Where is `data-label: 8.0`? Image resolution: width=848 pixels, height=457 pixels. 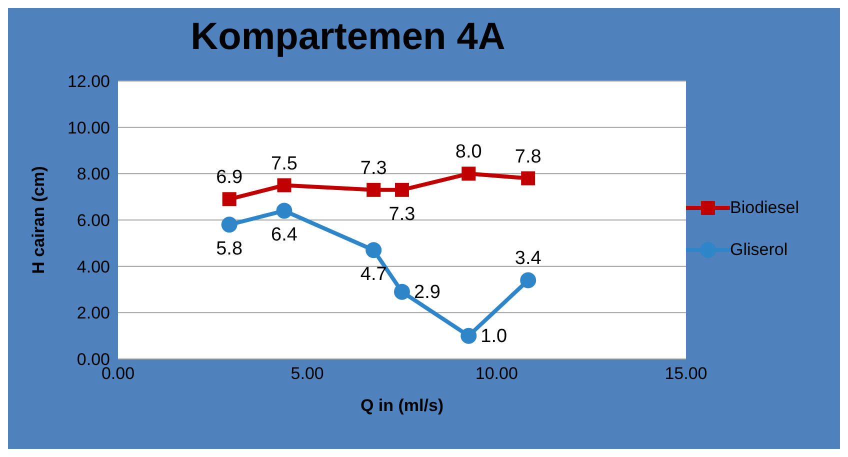 data-label: 8.0 is located at coordinates (468, 152).